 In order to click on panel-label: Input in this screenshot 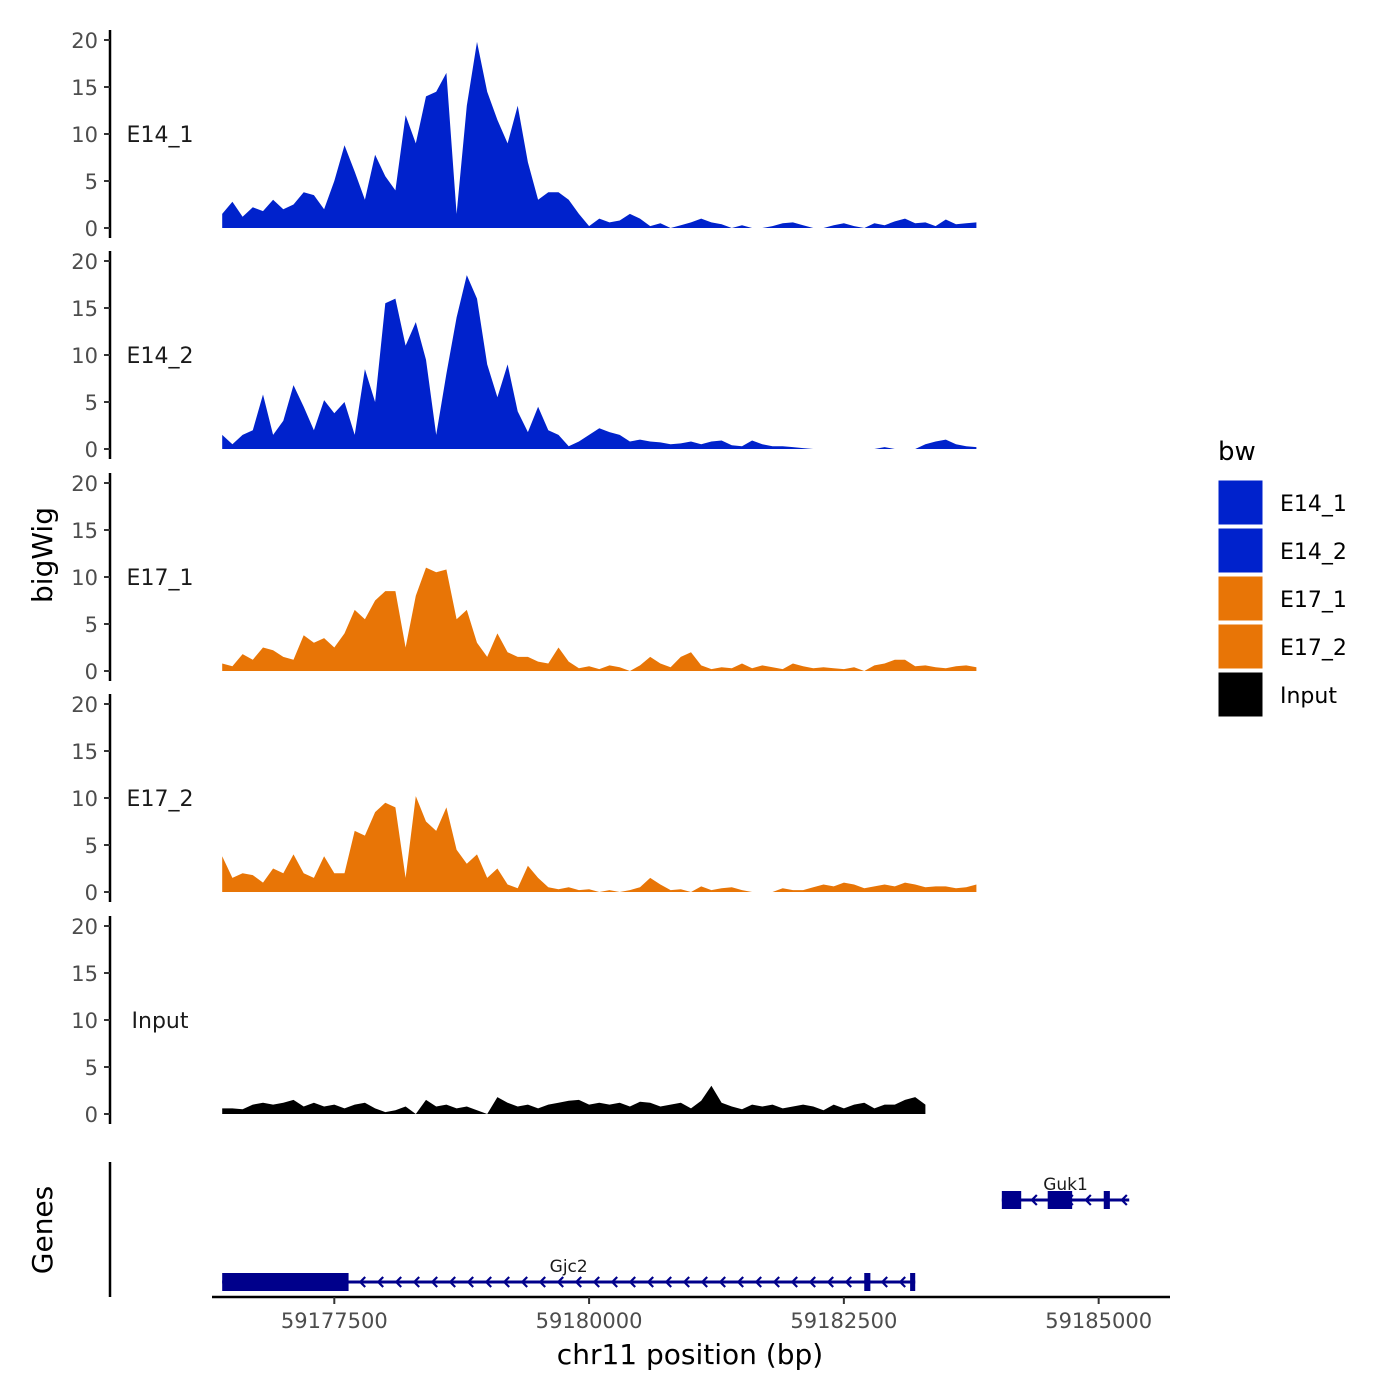, I will do `click(160, 1021)`.